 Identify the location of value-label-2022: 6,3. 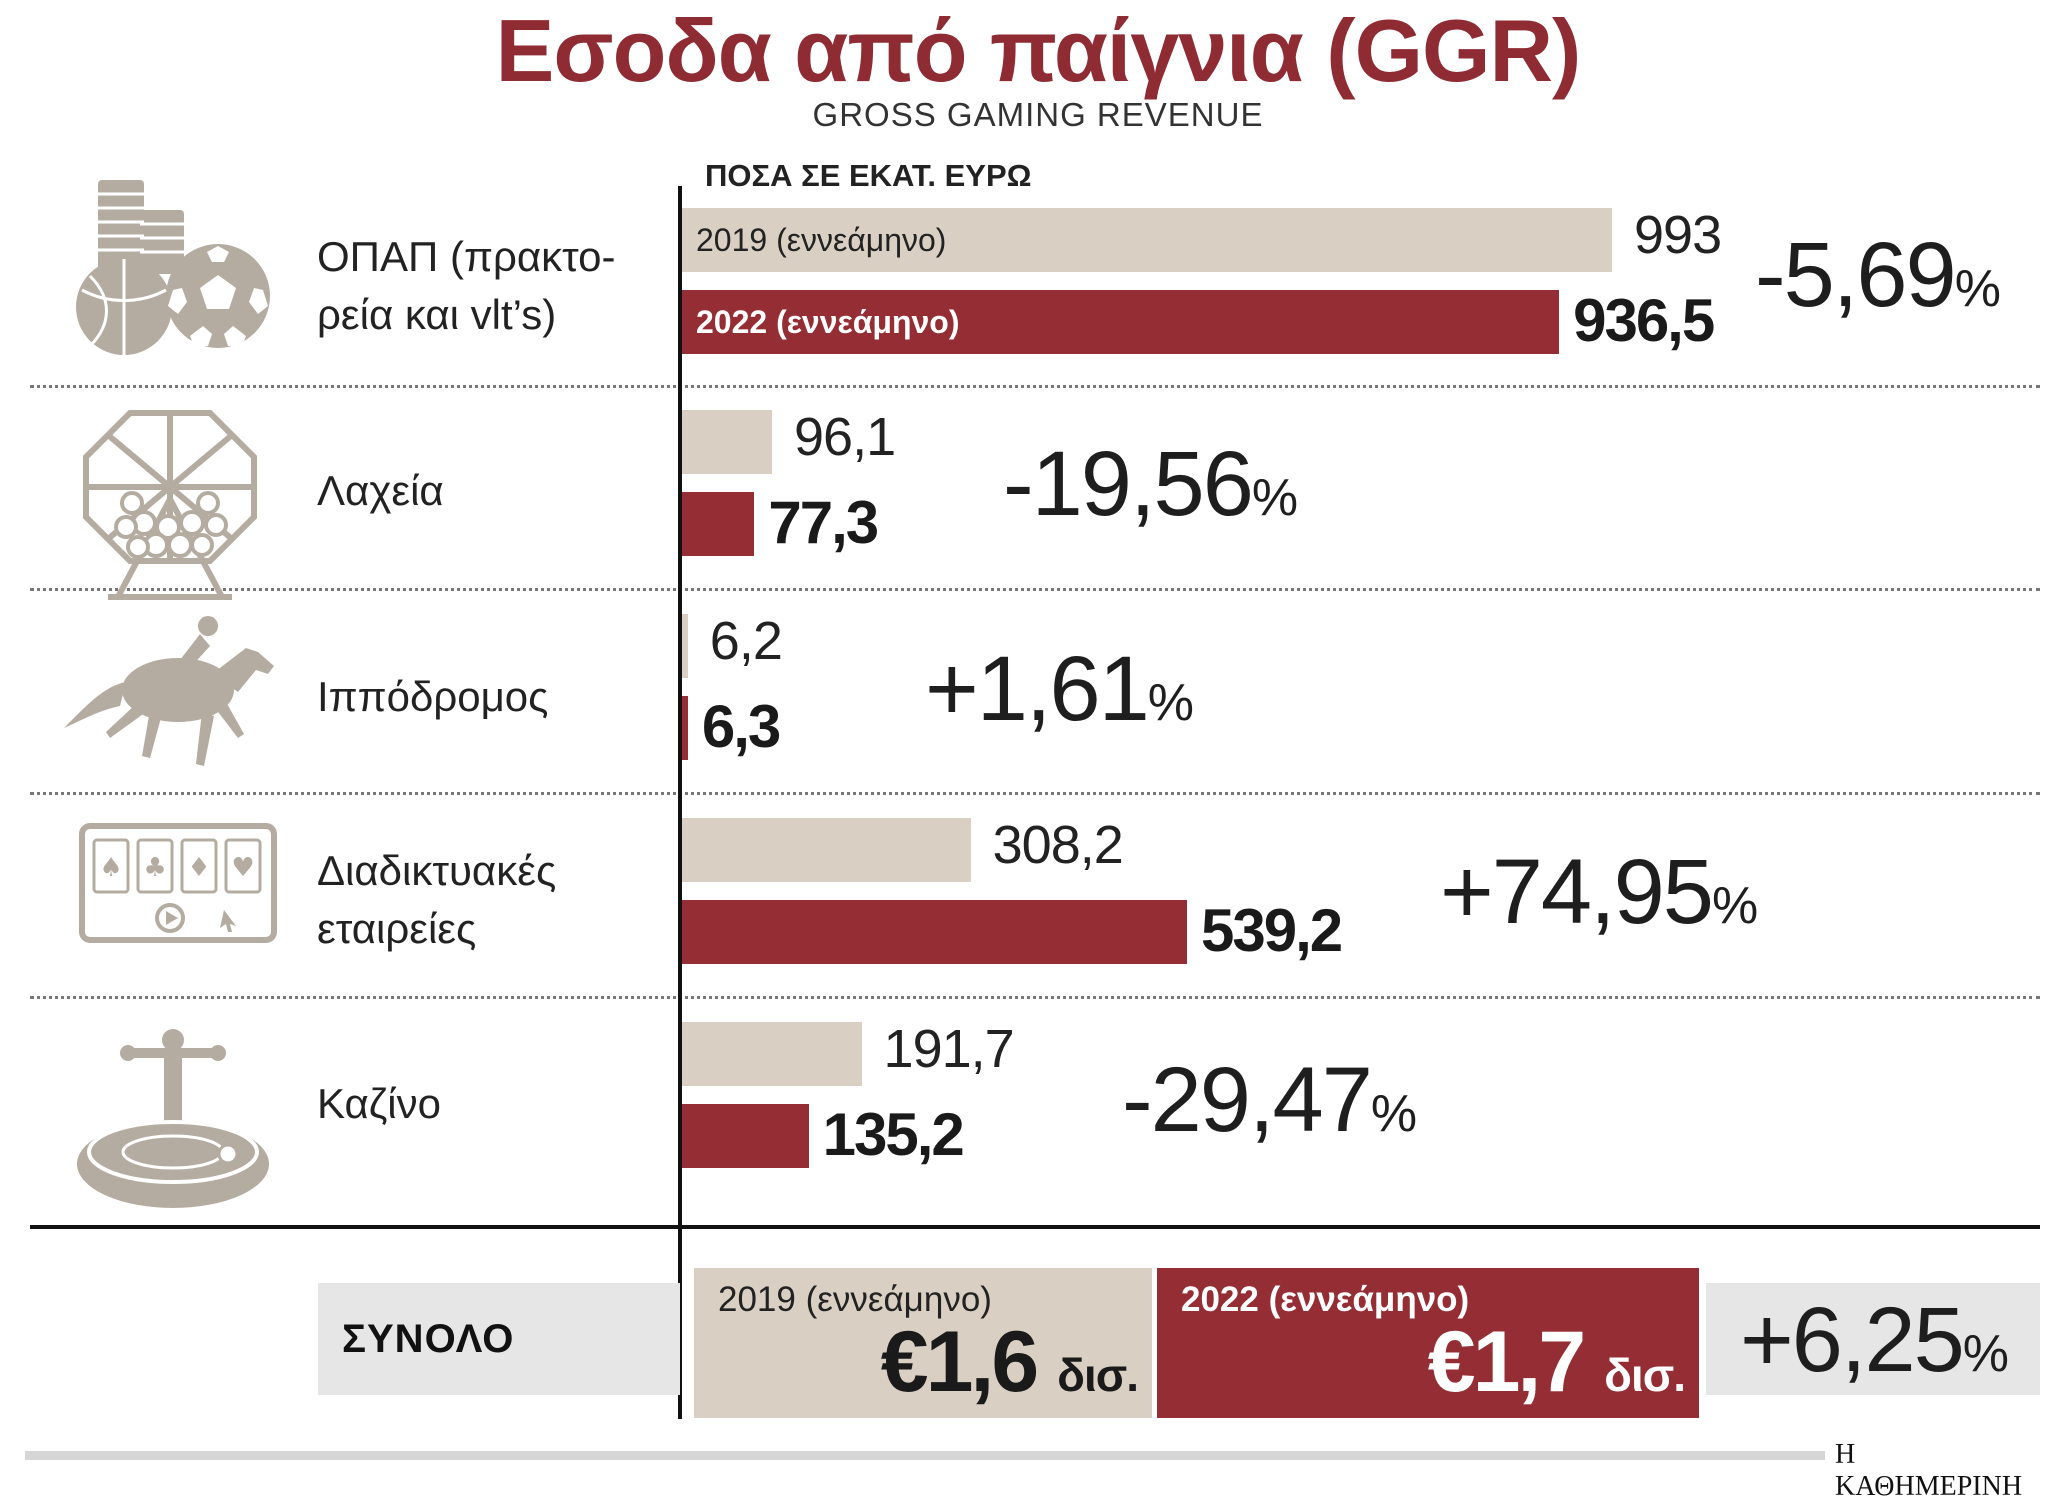
(741, 726).